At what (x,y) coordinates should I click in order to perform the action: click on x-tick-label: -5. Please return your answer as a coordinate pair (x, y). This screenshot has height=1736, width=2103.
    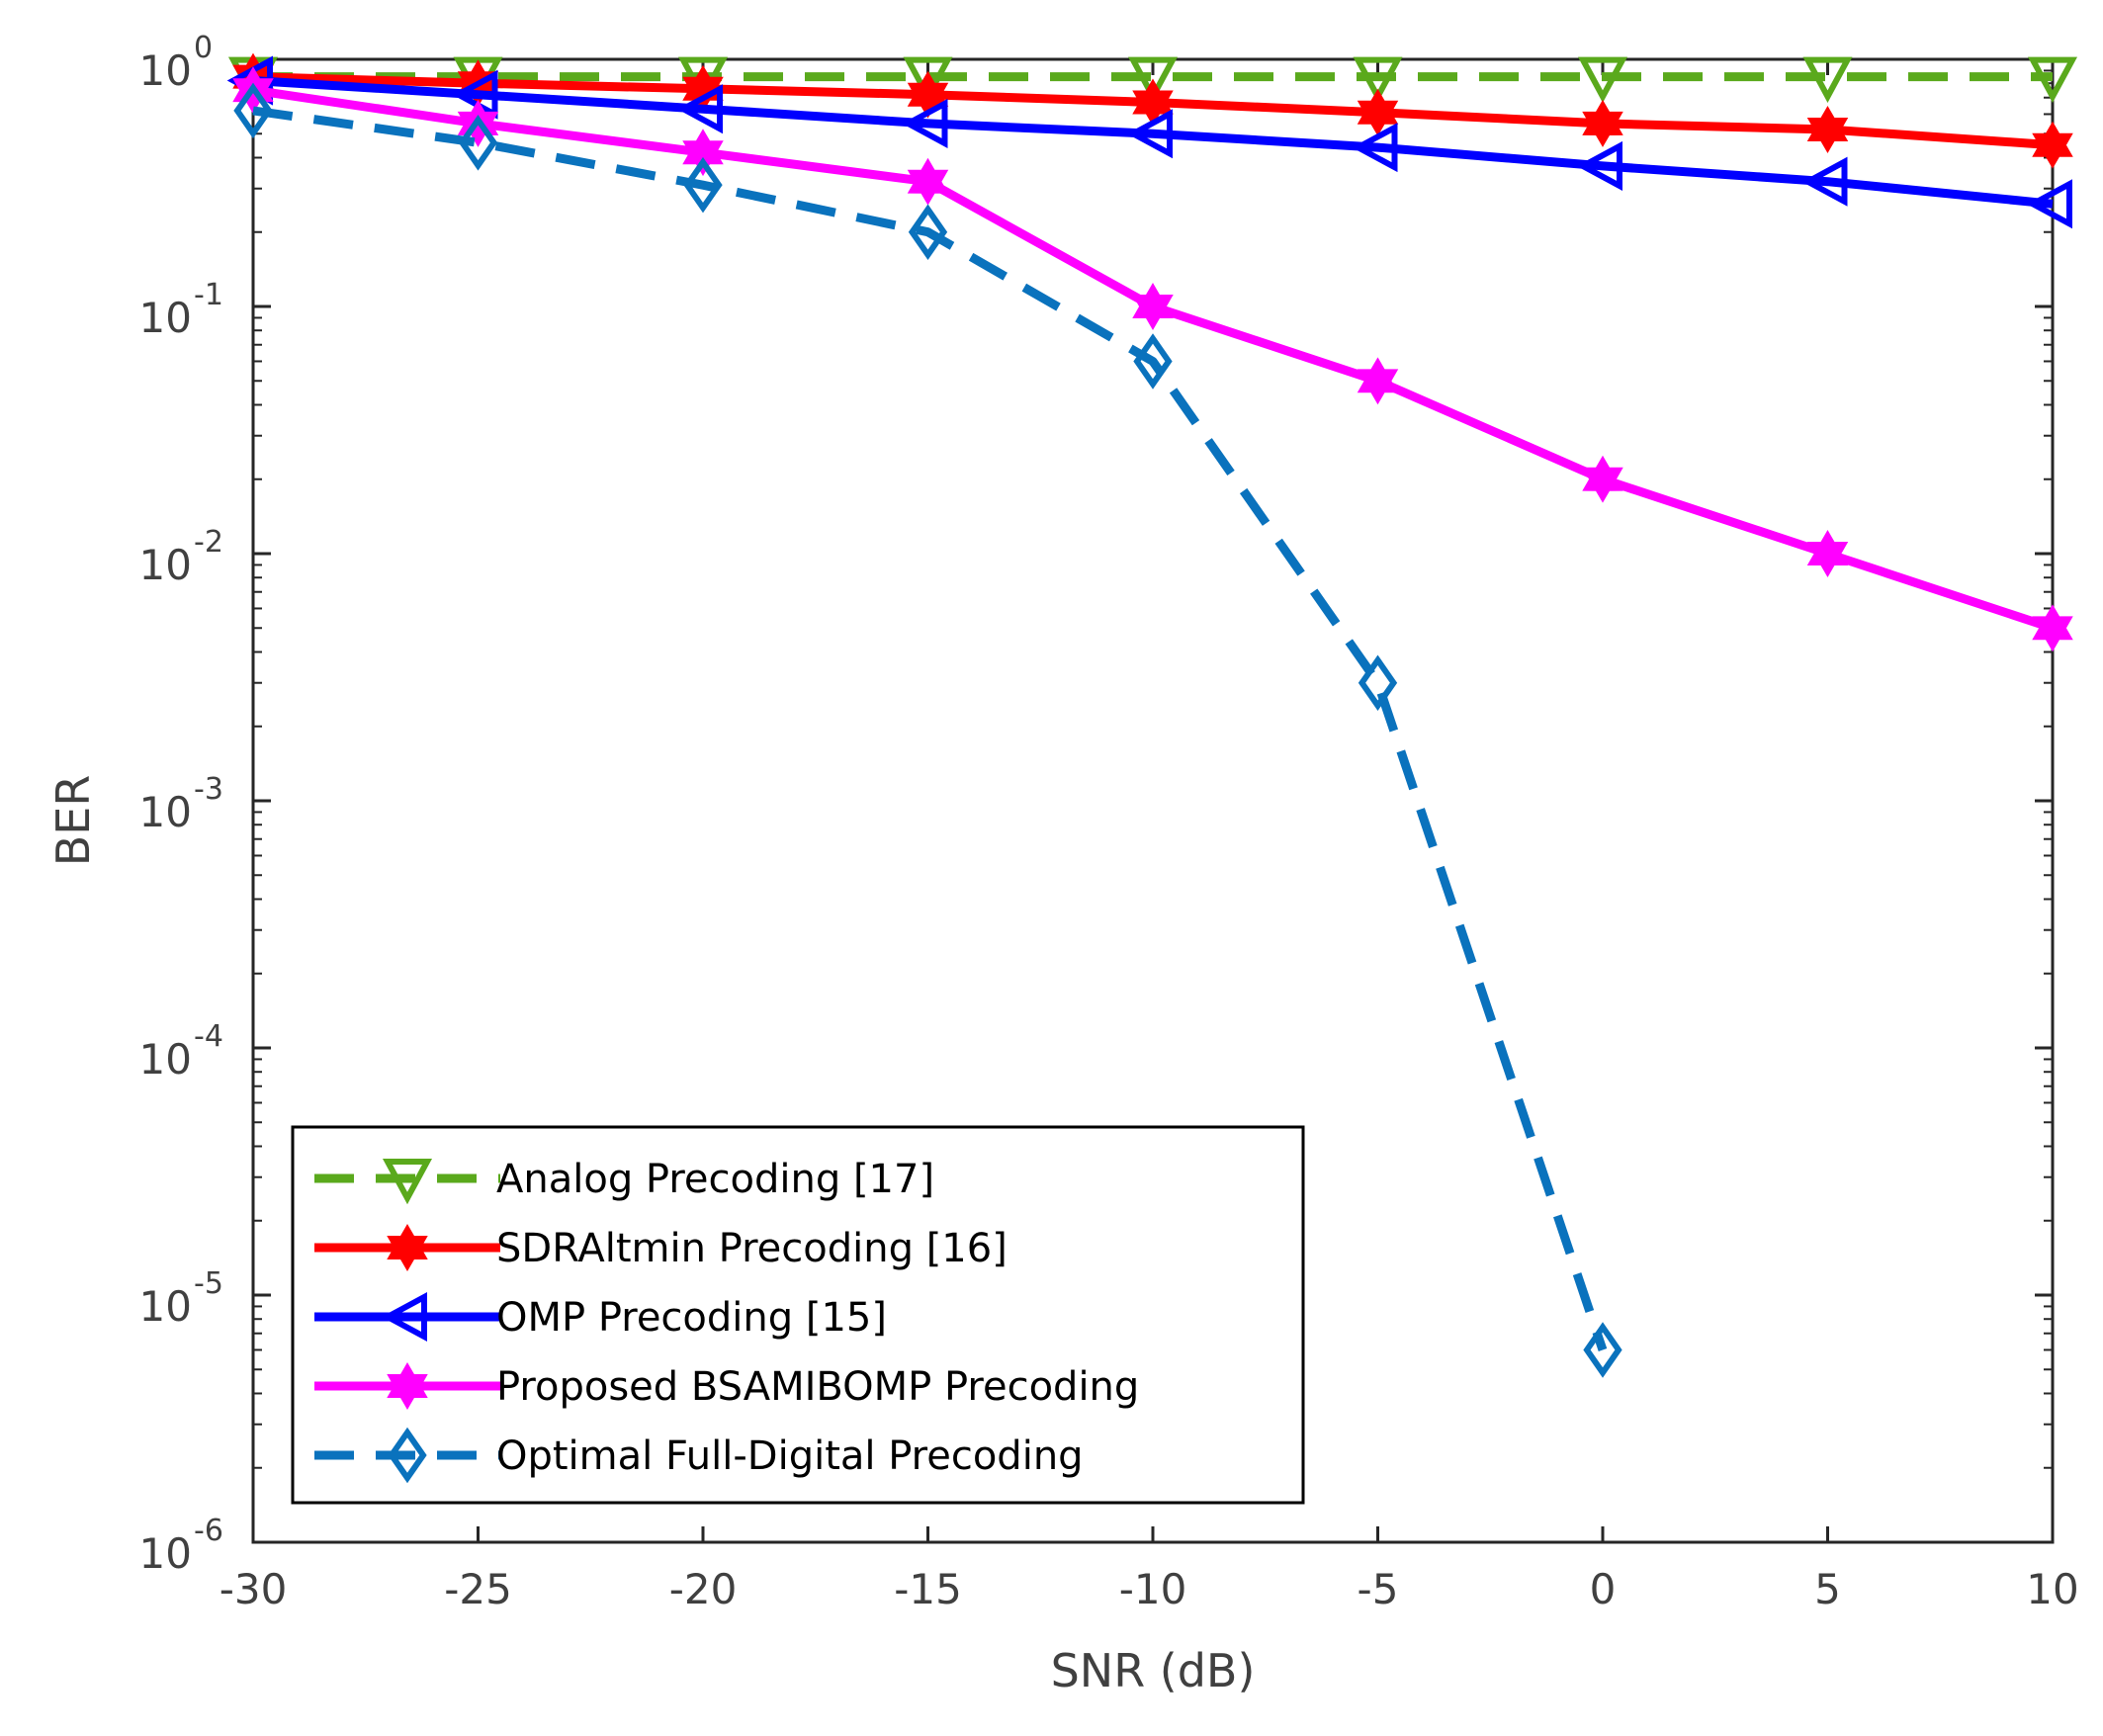
    Looking at the image, I should click on (1378, 1589).